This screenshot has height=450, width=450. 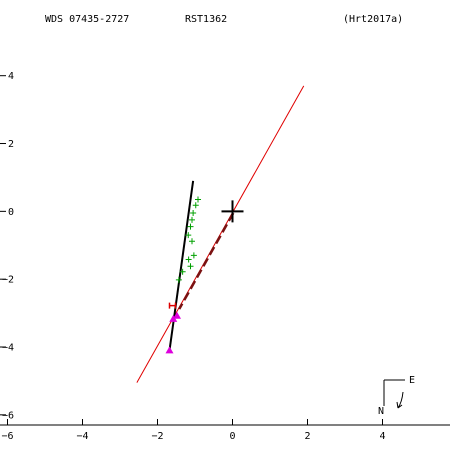 What do you see at coordinates (206, 19) in the screenshot?
I see `discoverer-code: RST1362` at bounding box center [206, 19].